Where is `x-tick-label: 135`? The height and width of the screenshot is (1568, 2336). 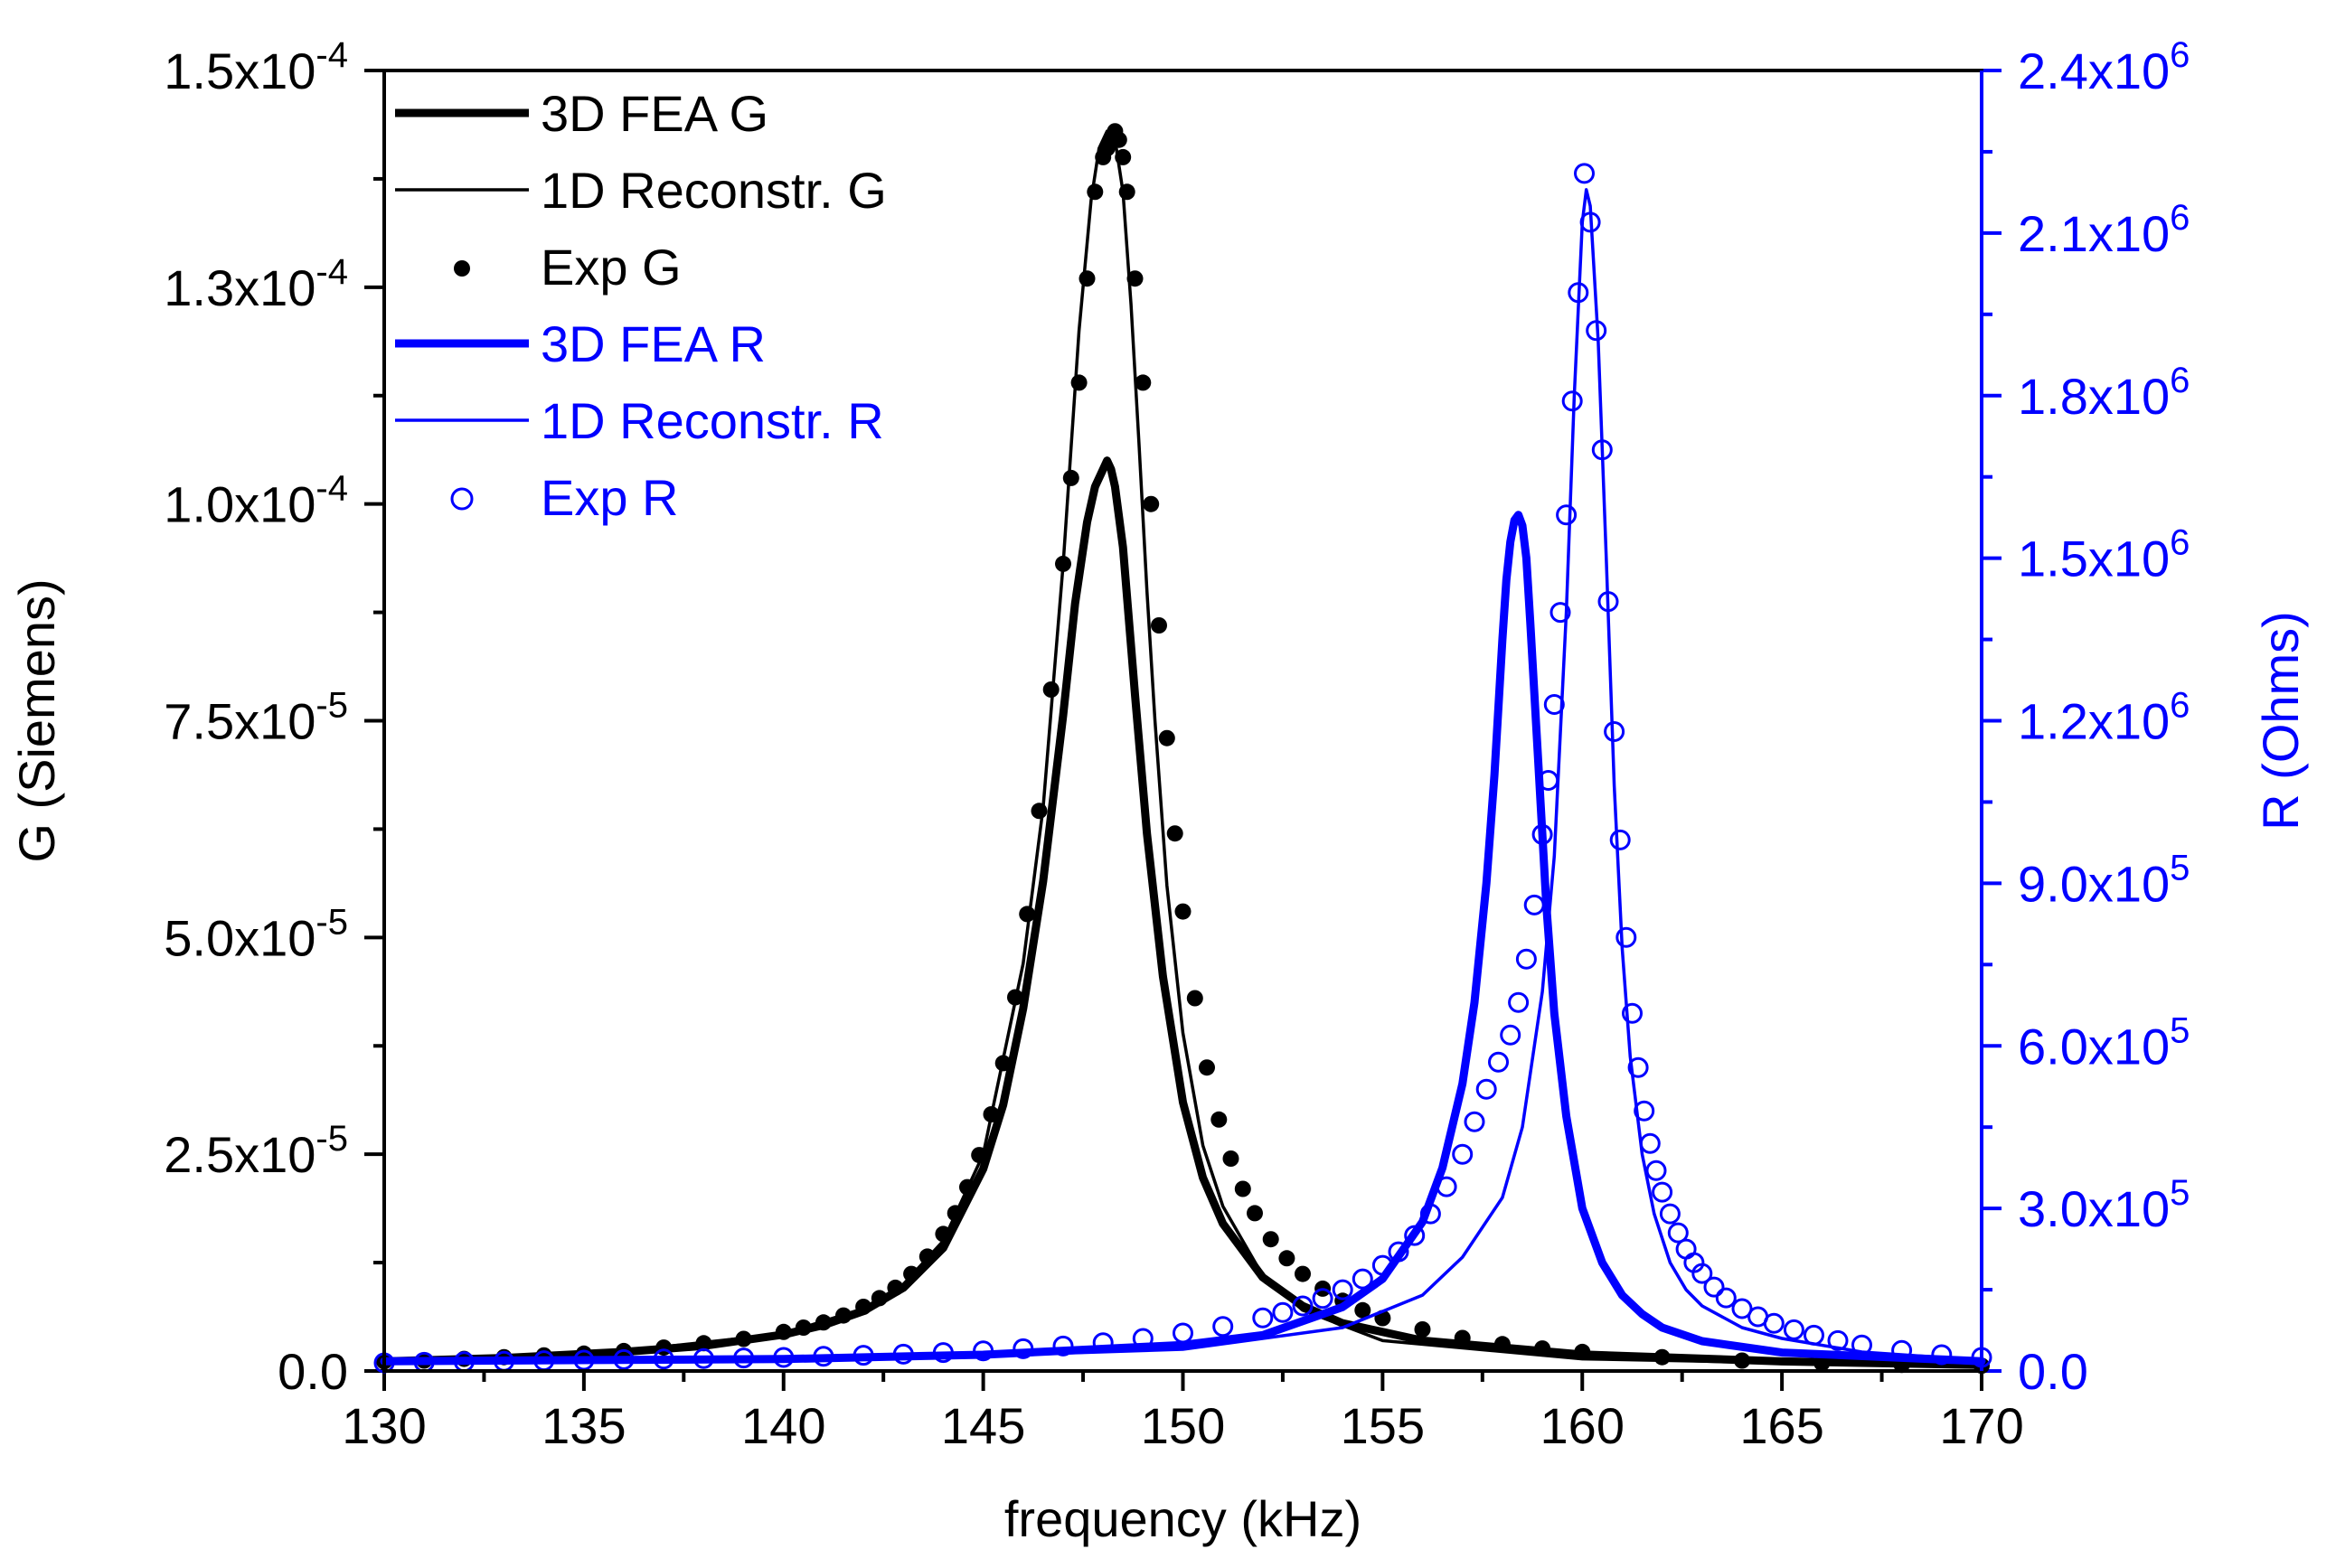 x-tick-label: 135 is located at coordinates (584, 1425).